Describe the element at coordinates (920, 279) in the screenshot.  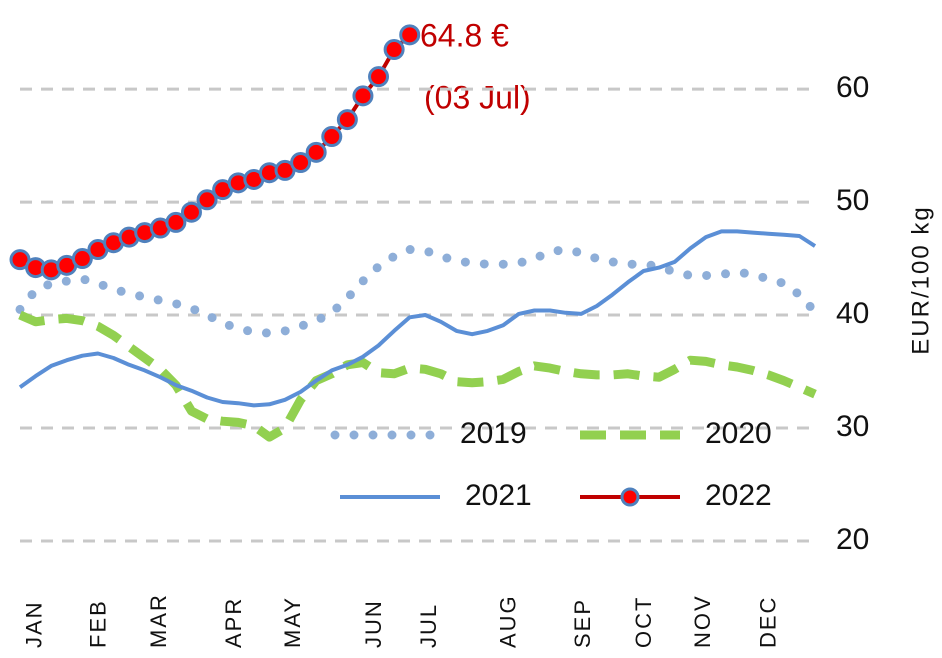
I see `y-axis-label: EUR/100 kg` at that location.